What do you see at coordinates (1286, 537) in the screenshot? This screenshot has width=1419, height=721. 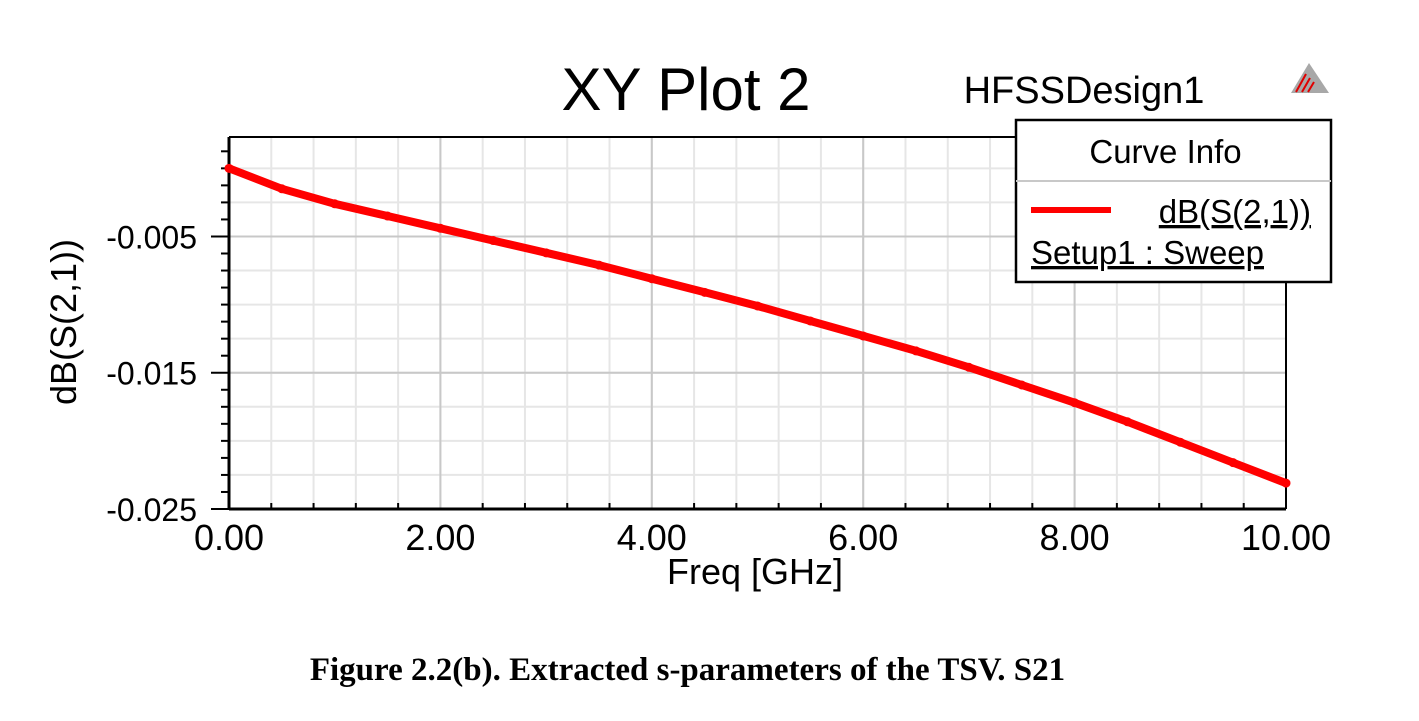 I see `x-tick-label: 10.00` at bounding box center [1286, 537].